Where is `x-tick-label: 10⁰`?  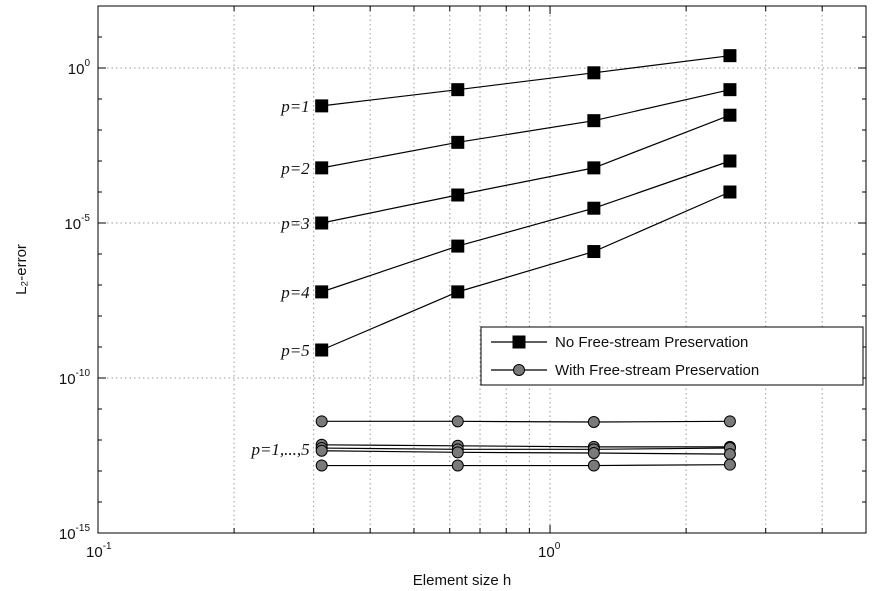
x-tick-label: 10⁰ is located at coordinates (549, 551).